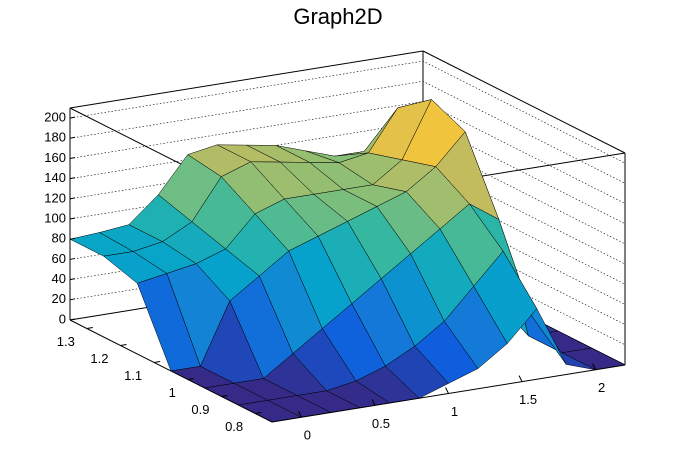 Image resolution: width=696 pixels, height=472 pixels. Describe the element at coordinates (59, 258) in the screenshot. I see `z-tick-label: 60` at that location.